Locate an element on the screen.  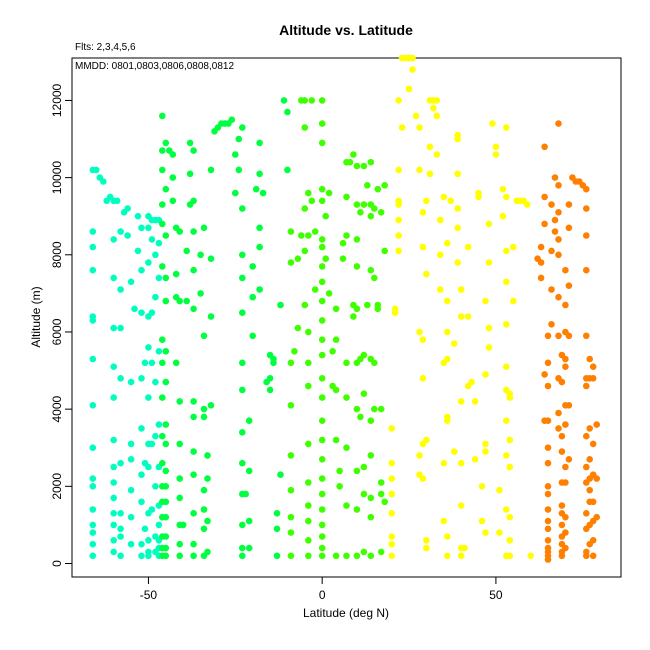
y-tick-label: 0 is located at coordinates (57, 563).